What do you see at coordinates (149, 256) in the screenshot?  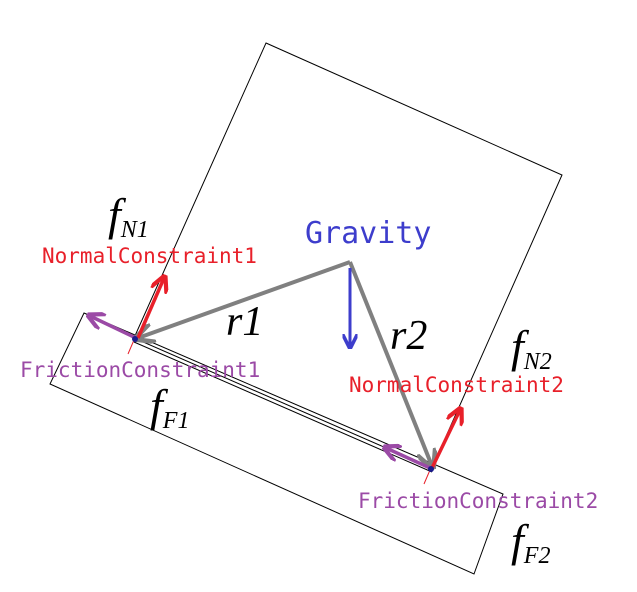 I see `normal-constraint-1-label: NormalConstraint1` at bounding box center [149, 256].